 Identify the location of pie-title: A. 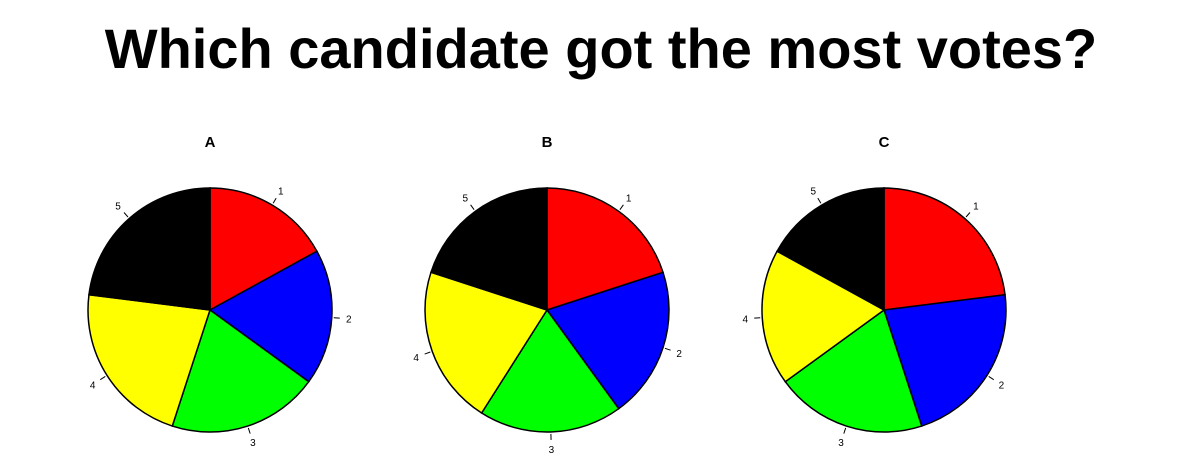
(210, 142).